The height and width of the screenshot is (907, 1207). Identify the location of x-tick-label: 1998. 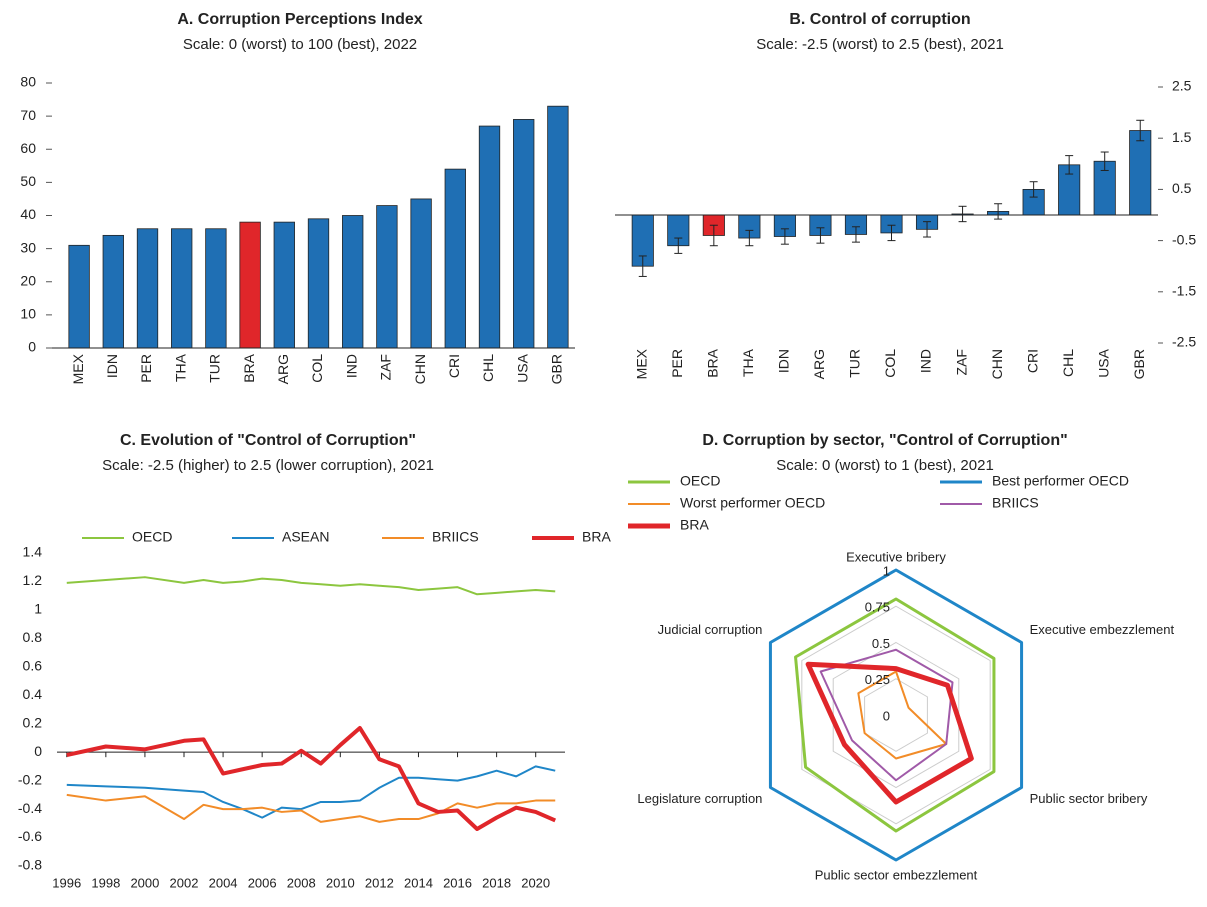
(105, 882).